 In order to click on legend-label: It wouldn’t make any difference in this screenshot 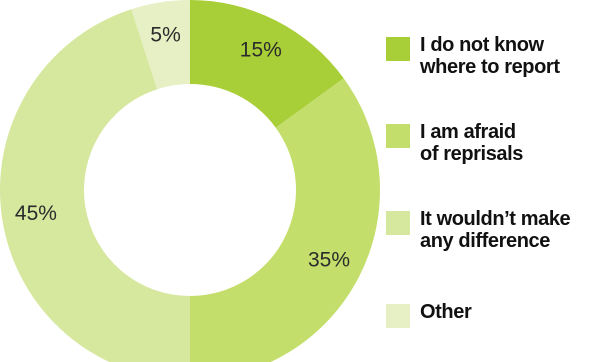, I will do `click(495, 230)`.